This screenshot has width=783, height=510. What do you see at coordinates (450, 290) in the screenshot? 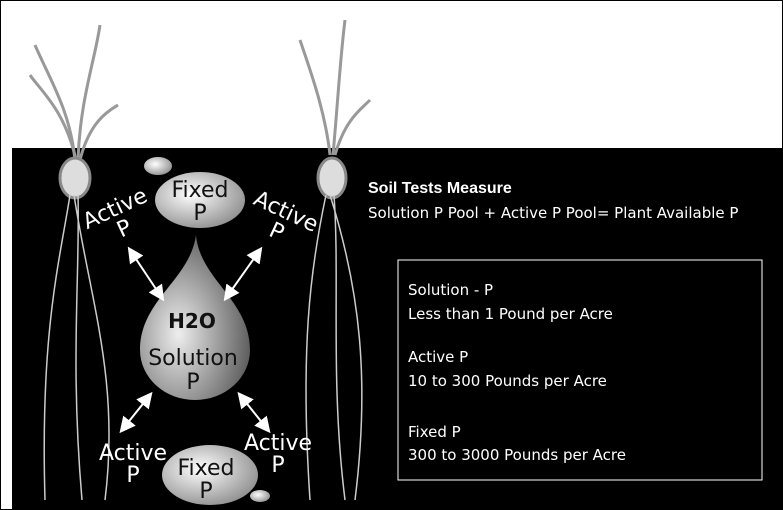
I see `pool-name: Solution - P` at bounding box center [450, 290].